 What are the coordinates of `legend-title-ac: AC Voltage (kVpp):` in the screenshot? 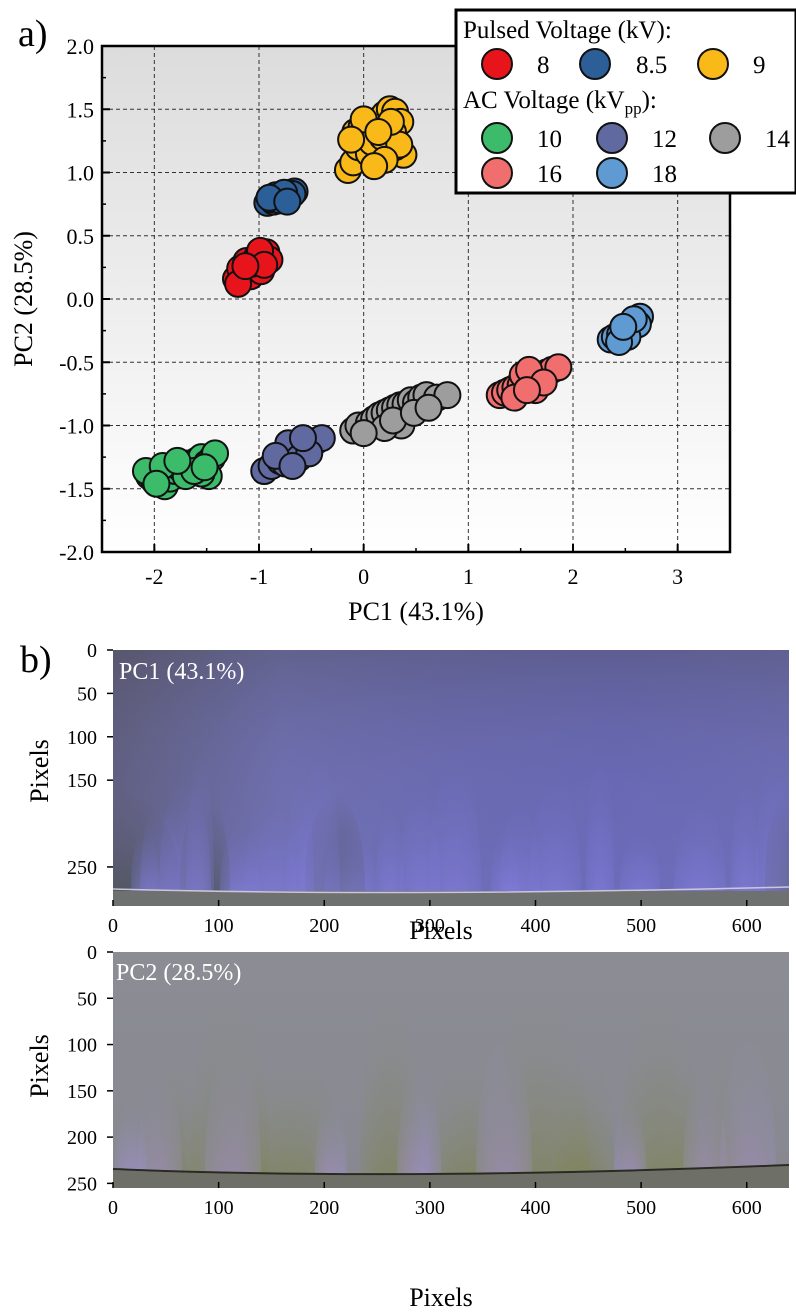 It's located at (560, 102).